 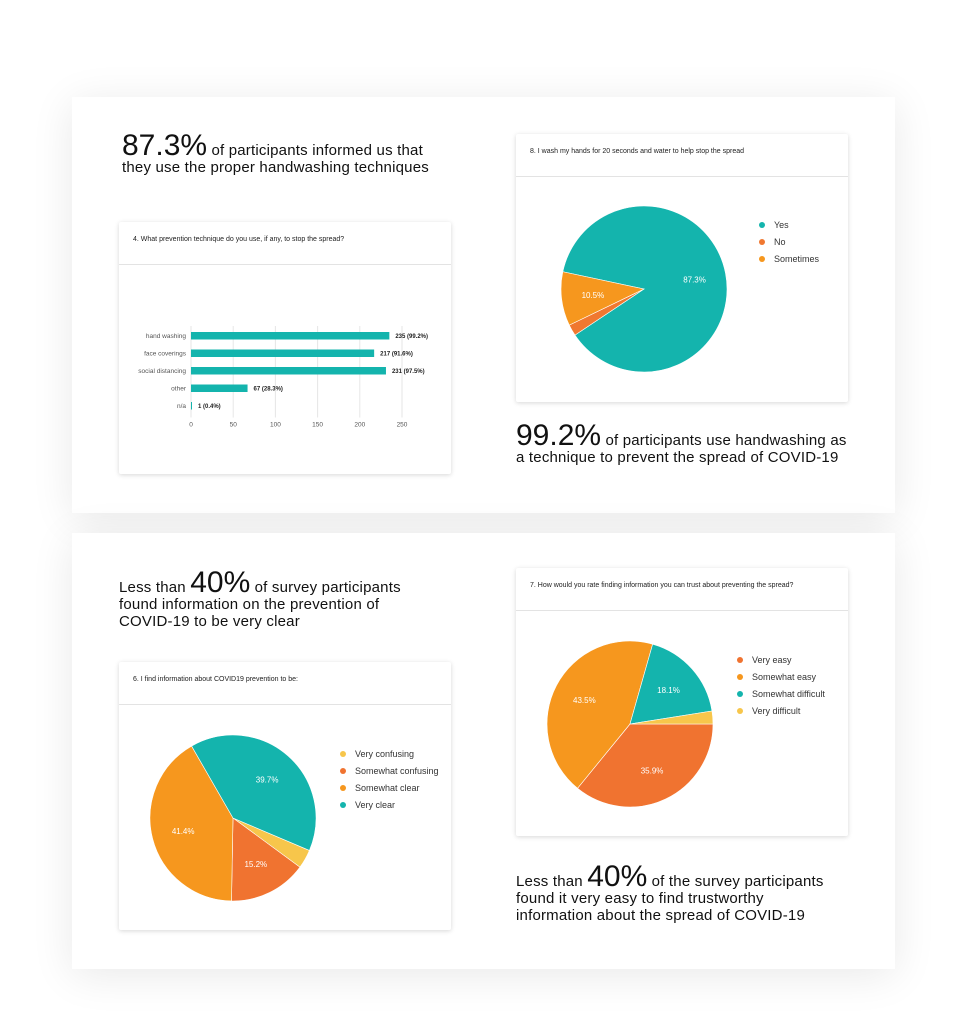 I want to click on stat-text: of survey participants, so click(x=325, y=587).